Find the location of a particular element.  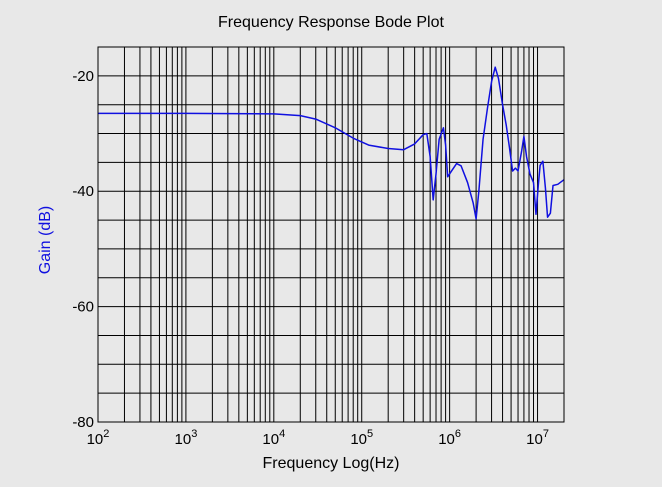

x-tick-exponent: 3 is located at coordinates (194, 434).